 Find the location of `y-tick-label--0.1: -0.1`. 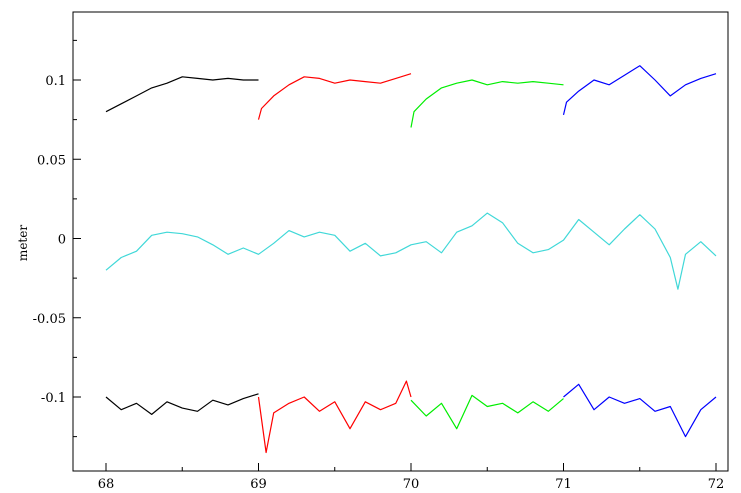

y-tick-label--0.1: -0.1 is located at coordinates (53, 398).